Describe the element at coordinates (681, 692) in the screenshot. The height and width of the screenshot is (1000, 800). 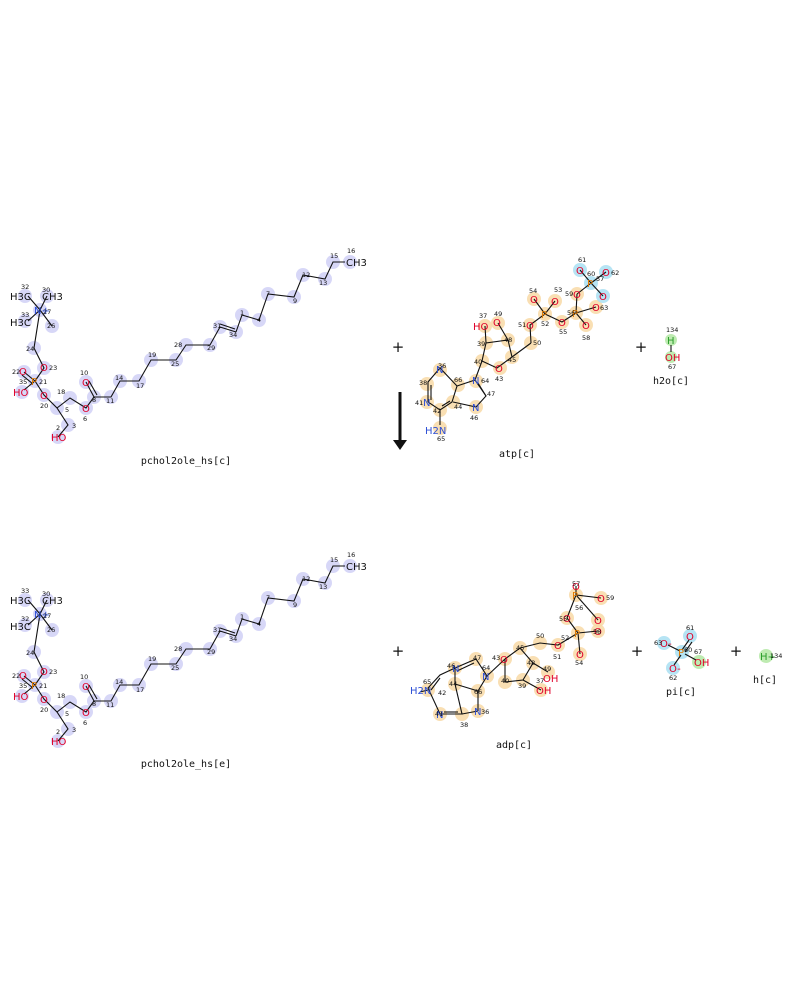
I see `label-pi-c: pi[c]` at that location.